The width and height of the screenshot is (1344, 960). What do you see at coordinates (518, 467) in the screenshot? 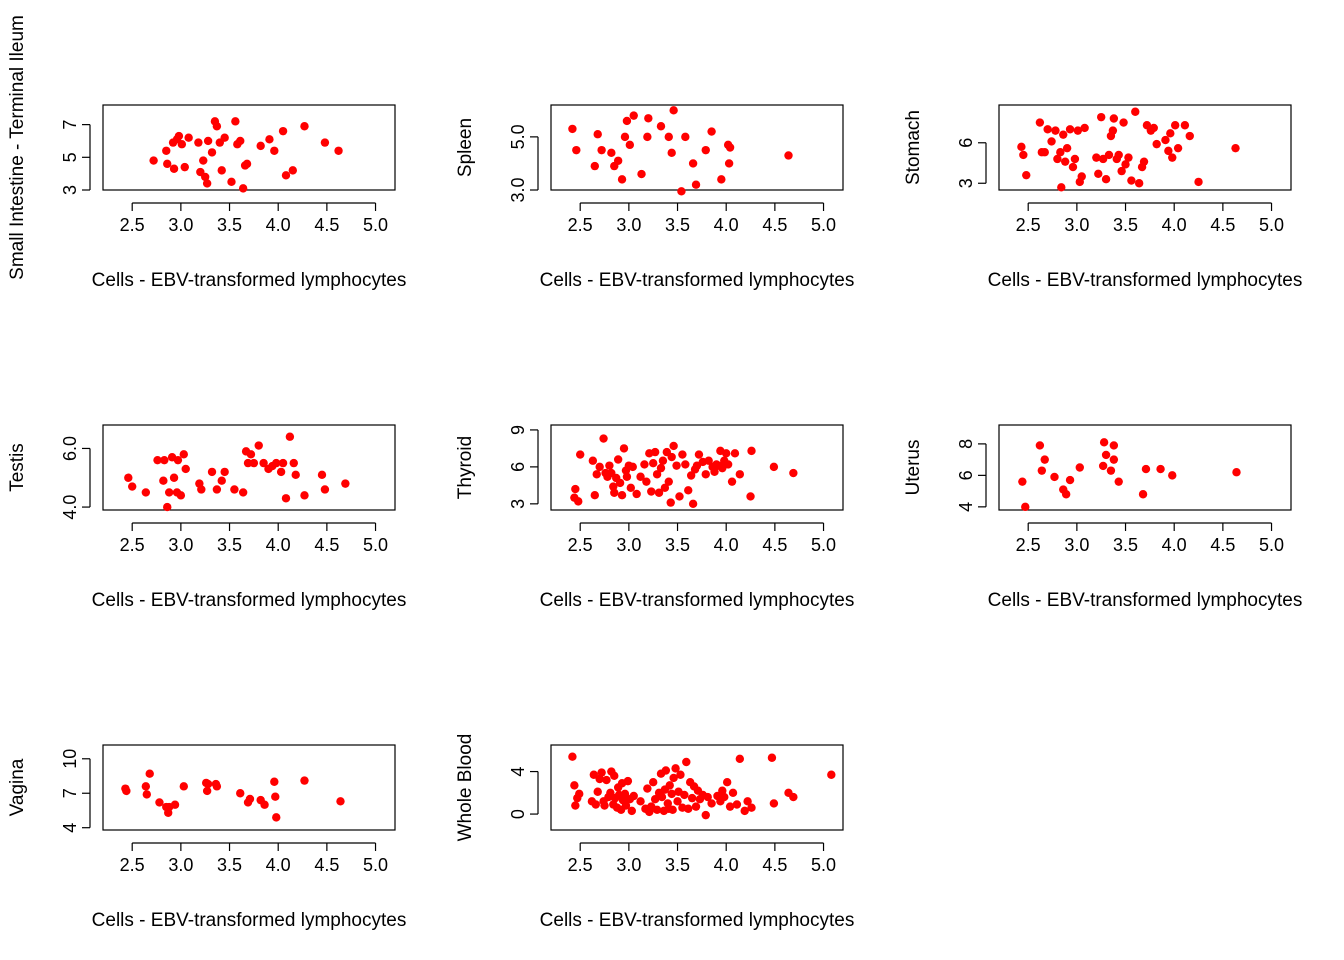
I see `y-tick-label: 6` at bounding box center [518, 467].